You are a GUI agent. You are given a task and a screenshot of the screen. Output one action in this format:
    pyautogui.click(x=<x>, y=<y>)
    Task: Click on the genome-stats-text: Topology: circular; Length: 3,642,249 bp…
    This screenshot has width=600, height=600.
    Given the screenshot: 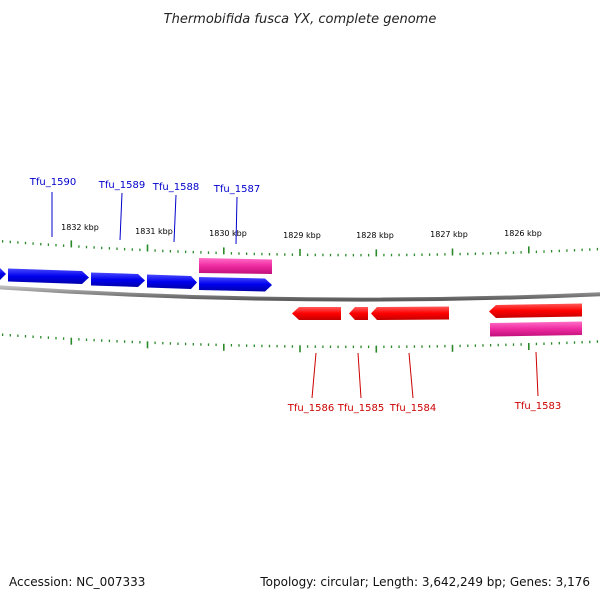 What is the action you would take?
    pyautogui.click(x=424, y=582)
    